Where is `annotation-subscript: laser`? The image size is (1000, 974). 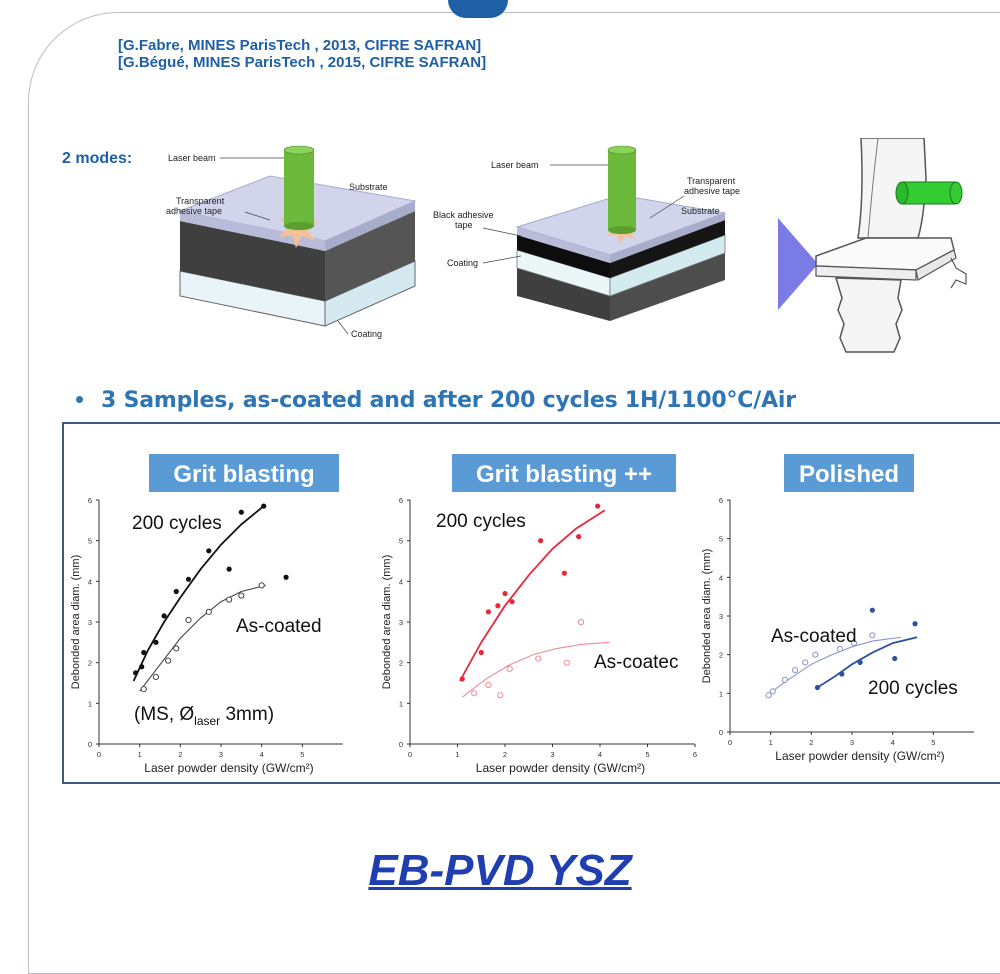 annotation-subscript: laser is located at coordinates (207, 721).